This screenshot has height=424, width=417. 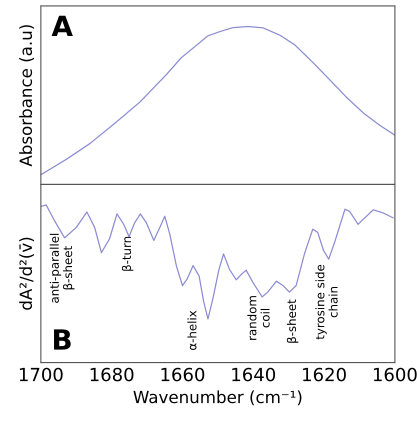 I want to click on annotation: random coil, so click(x=258, y=318).